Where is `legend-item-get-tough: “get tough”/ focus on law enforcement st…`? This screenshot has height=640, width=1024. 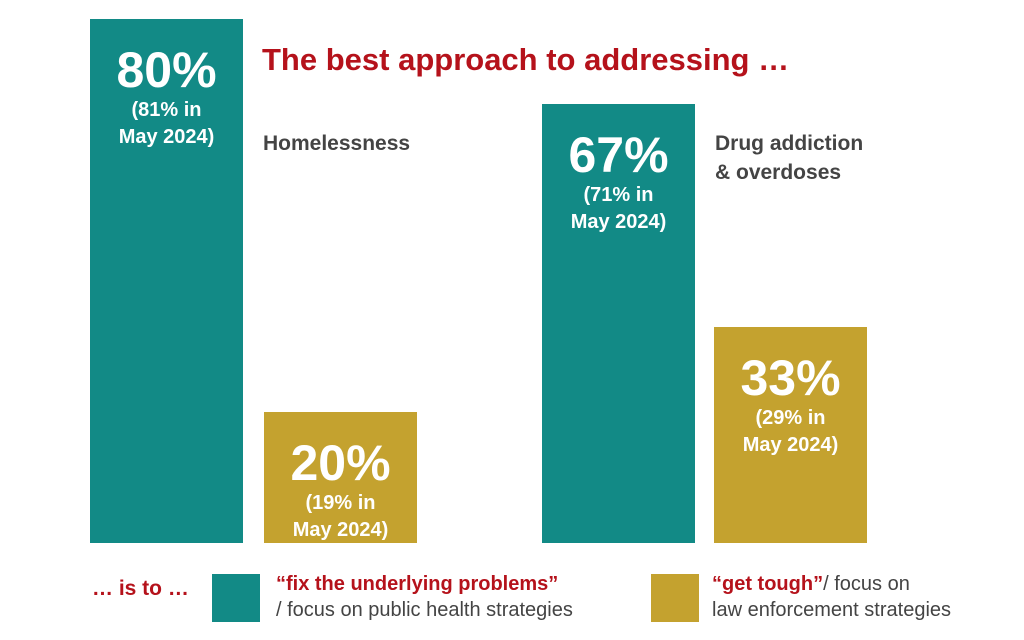 legend-item-get-tough: “get tough”/ focus on law enforcement st… is located at coordinates (831, 597).